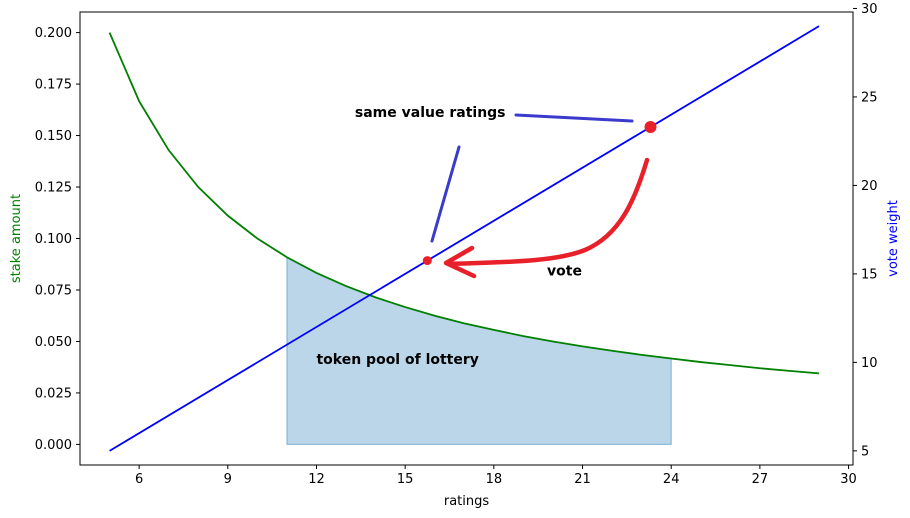 The height and width of the screenshot is (518, 910). What do you see at coordinates (869, 363) in the screenshot?
I see `y-right-tick-label-1: 10` at bounding box center [869, 363].